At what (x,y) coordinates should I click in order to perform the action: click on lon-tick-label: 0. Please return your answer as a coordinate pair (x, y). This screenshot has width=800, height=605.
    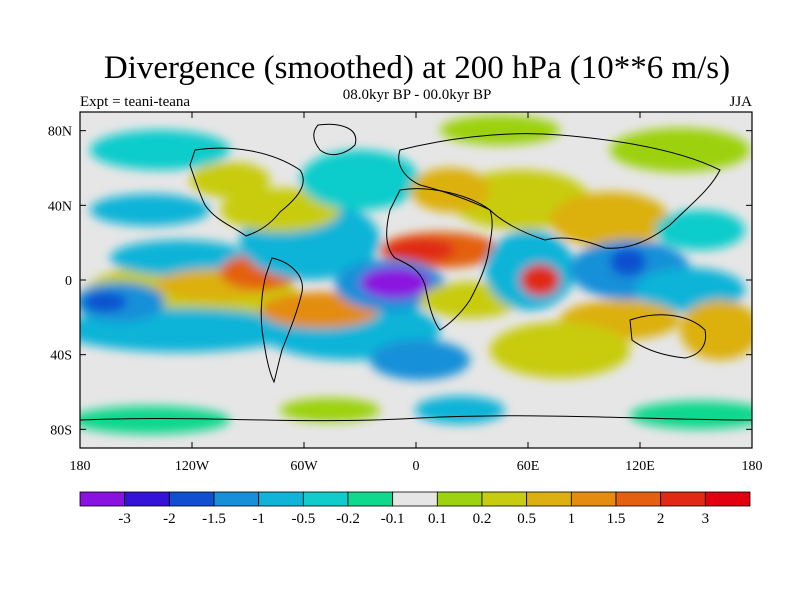
    Looking at the image, I should click on (416, 466).